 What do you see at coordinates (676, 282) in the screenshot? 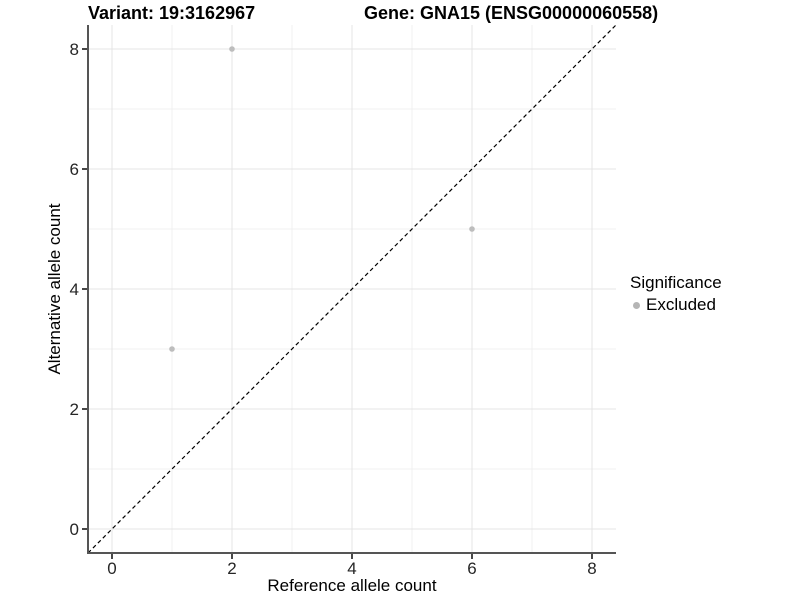
I see `legend-title: Significance` at bounding box center [676, 282].